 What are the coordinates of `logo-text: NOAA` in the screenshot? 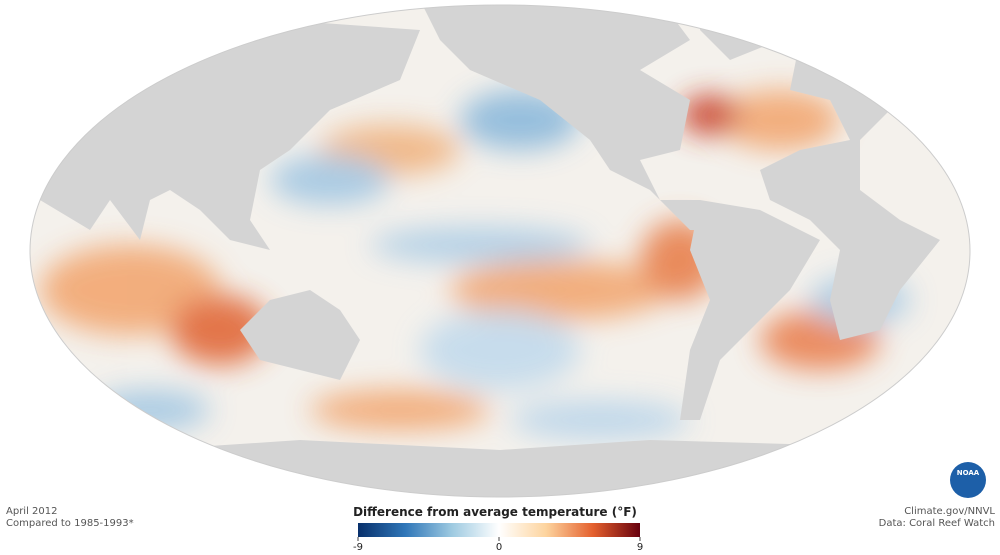 It's located at (968, 473).